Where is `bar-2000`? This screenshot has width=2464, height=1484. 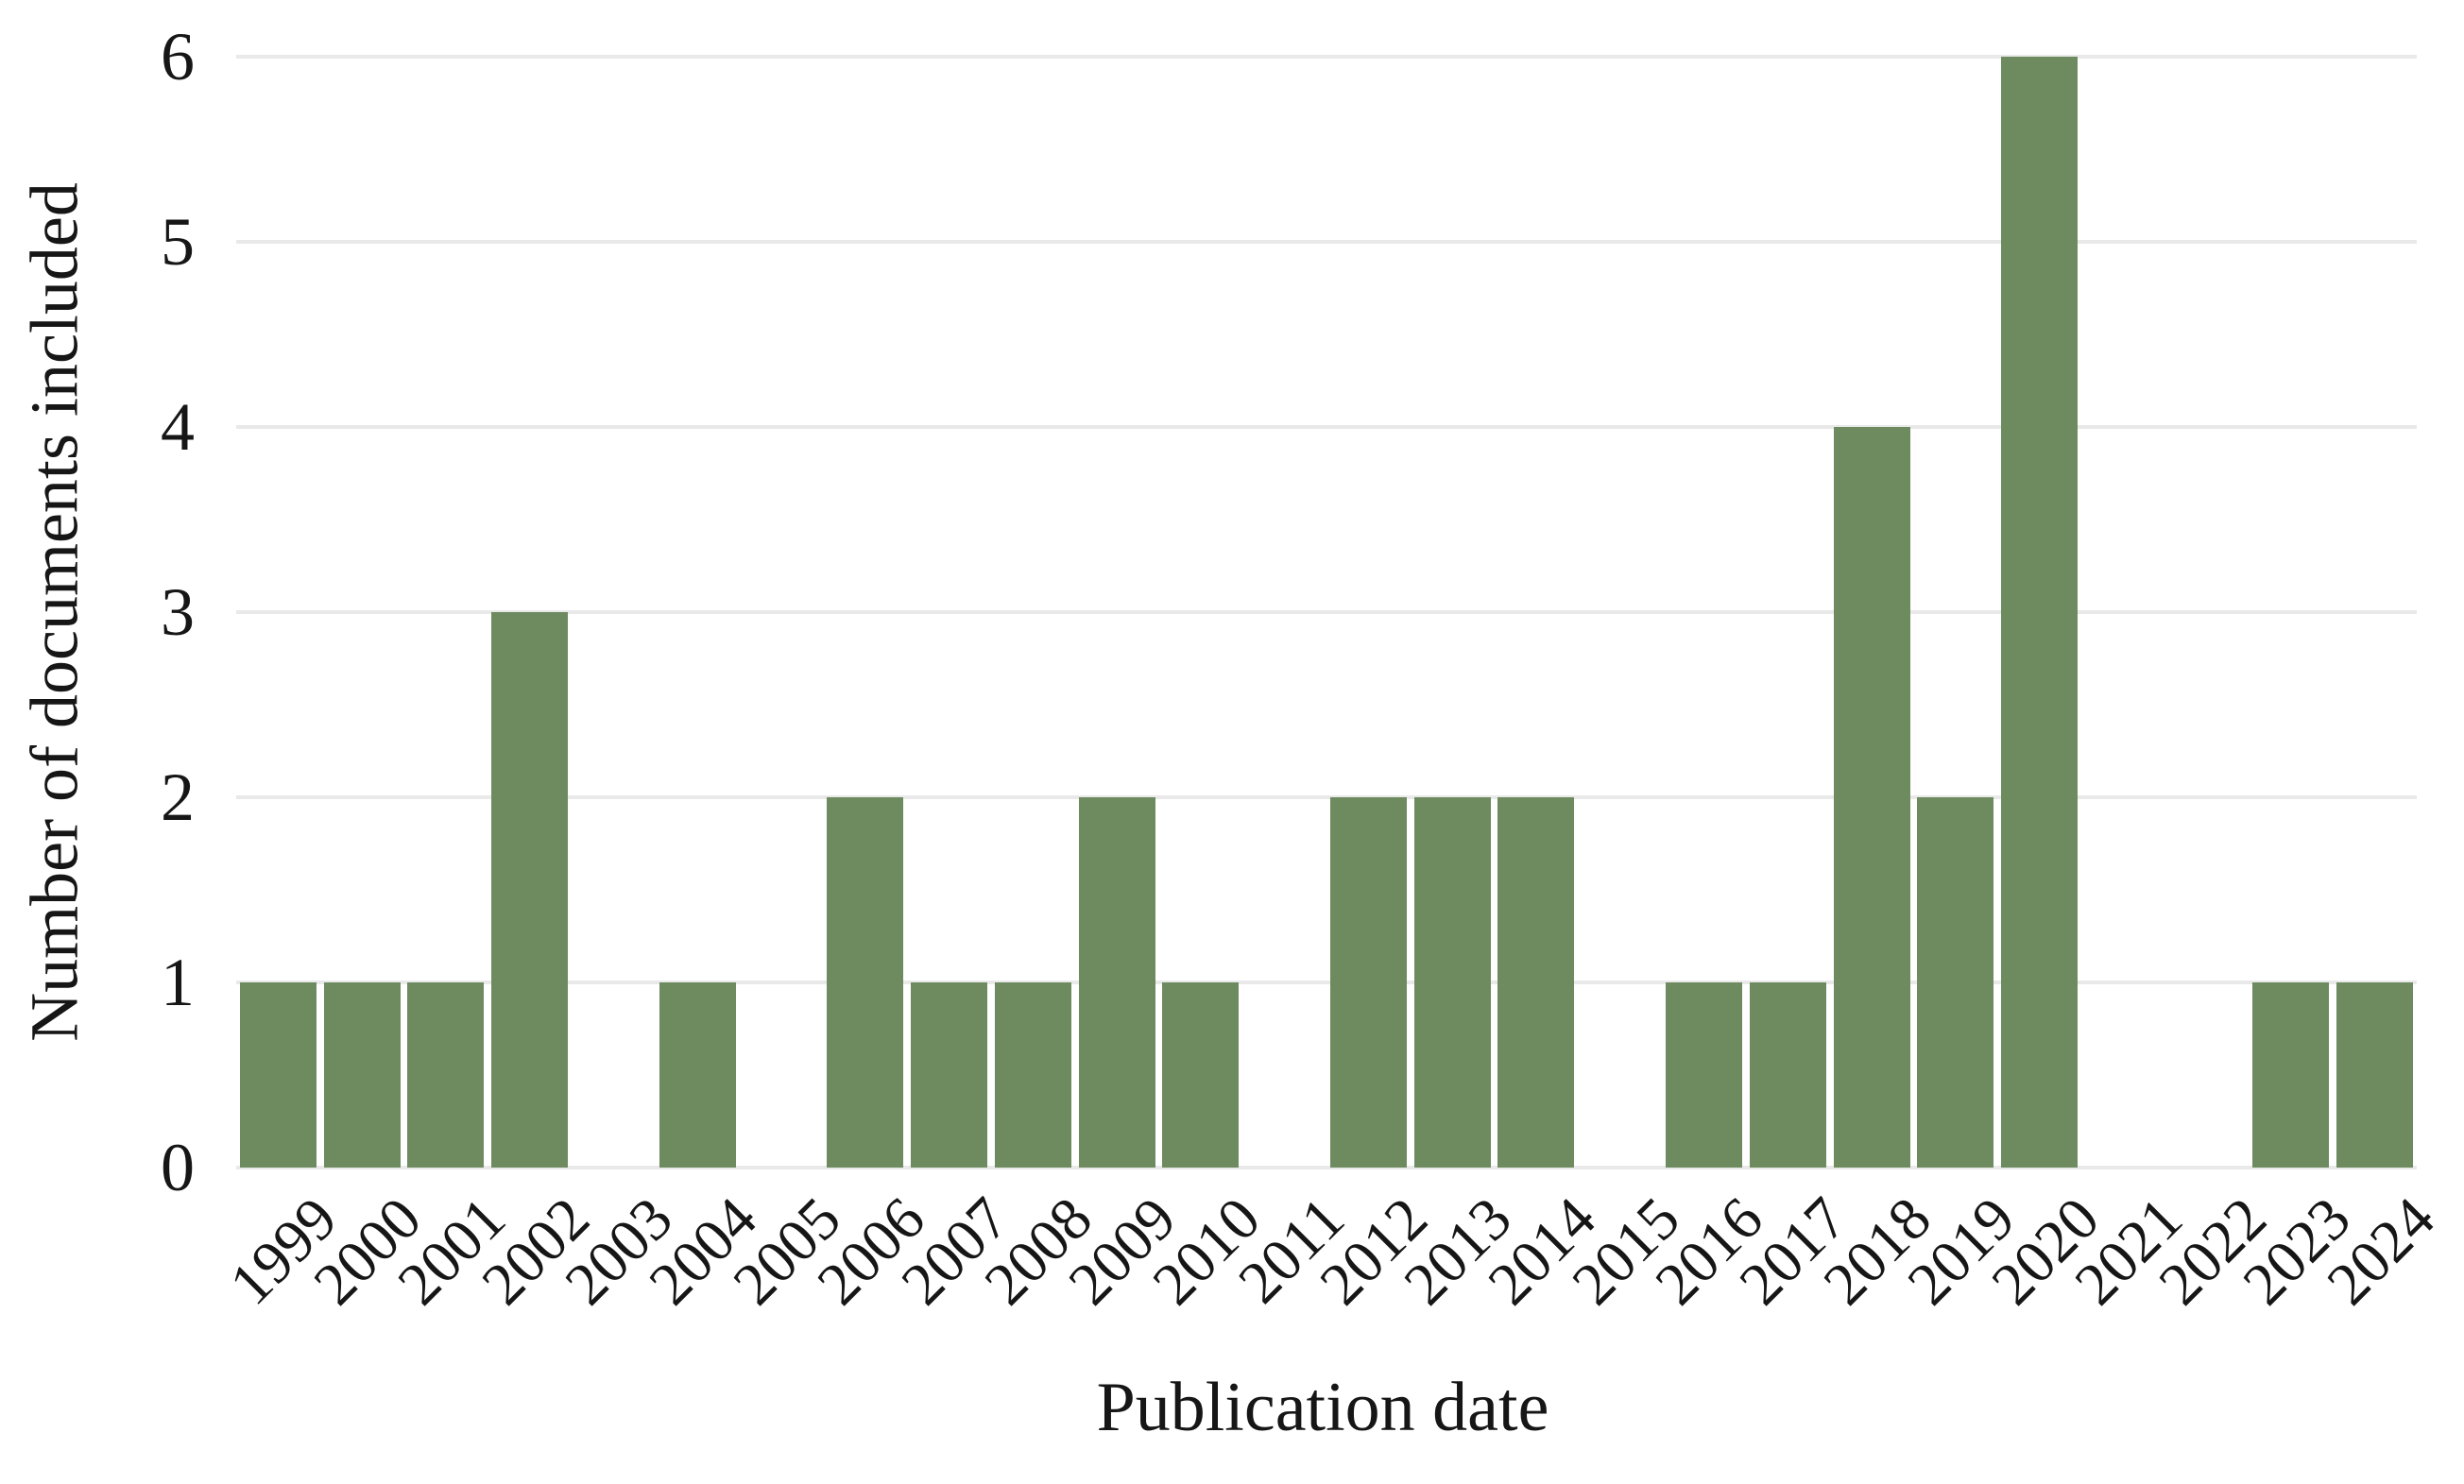
bar-2000 is located at coordinates (362, 1075).